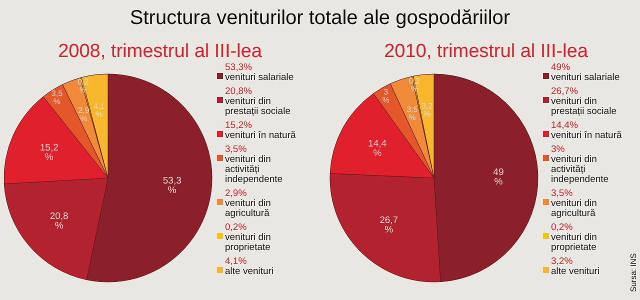 The width and height of the screenshot is (640, 300). Describe the element at coordinates (238, 67) in the screenshot. I see `data-label: 53,3%` at that location.